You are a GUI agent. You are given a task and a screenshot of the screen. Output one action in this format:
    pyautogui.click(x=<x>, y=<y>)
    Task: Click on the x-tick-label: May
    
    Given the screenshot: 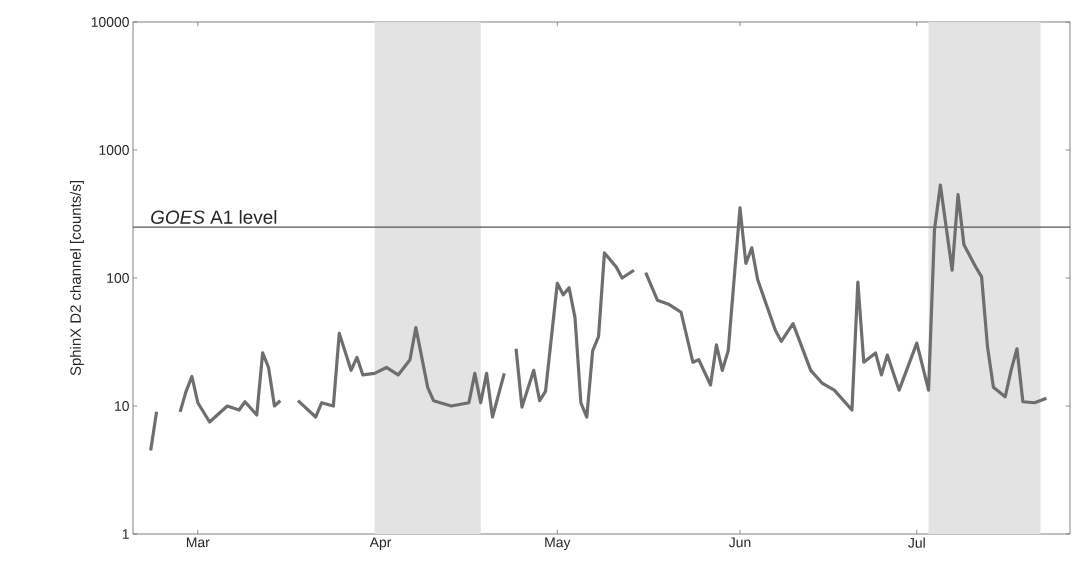 What is the action you would take?
    pyautogui.click(x=558, y=544)
    